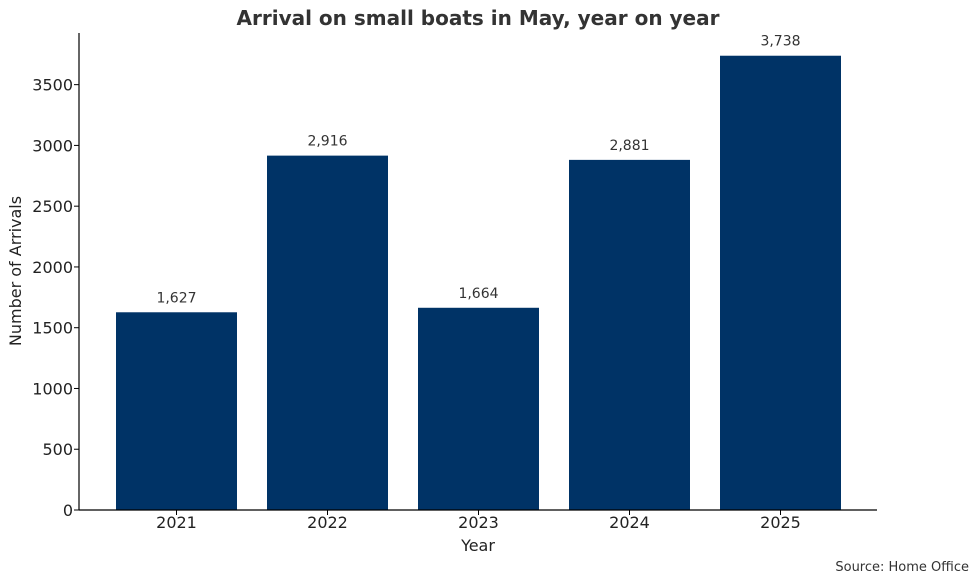  Describe the element at coordinates (68, 510) in the screenshot. I see `y-tick-label-0: 0` at that location.